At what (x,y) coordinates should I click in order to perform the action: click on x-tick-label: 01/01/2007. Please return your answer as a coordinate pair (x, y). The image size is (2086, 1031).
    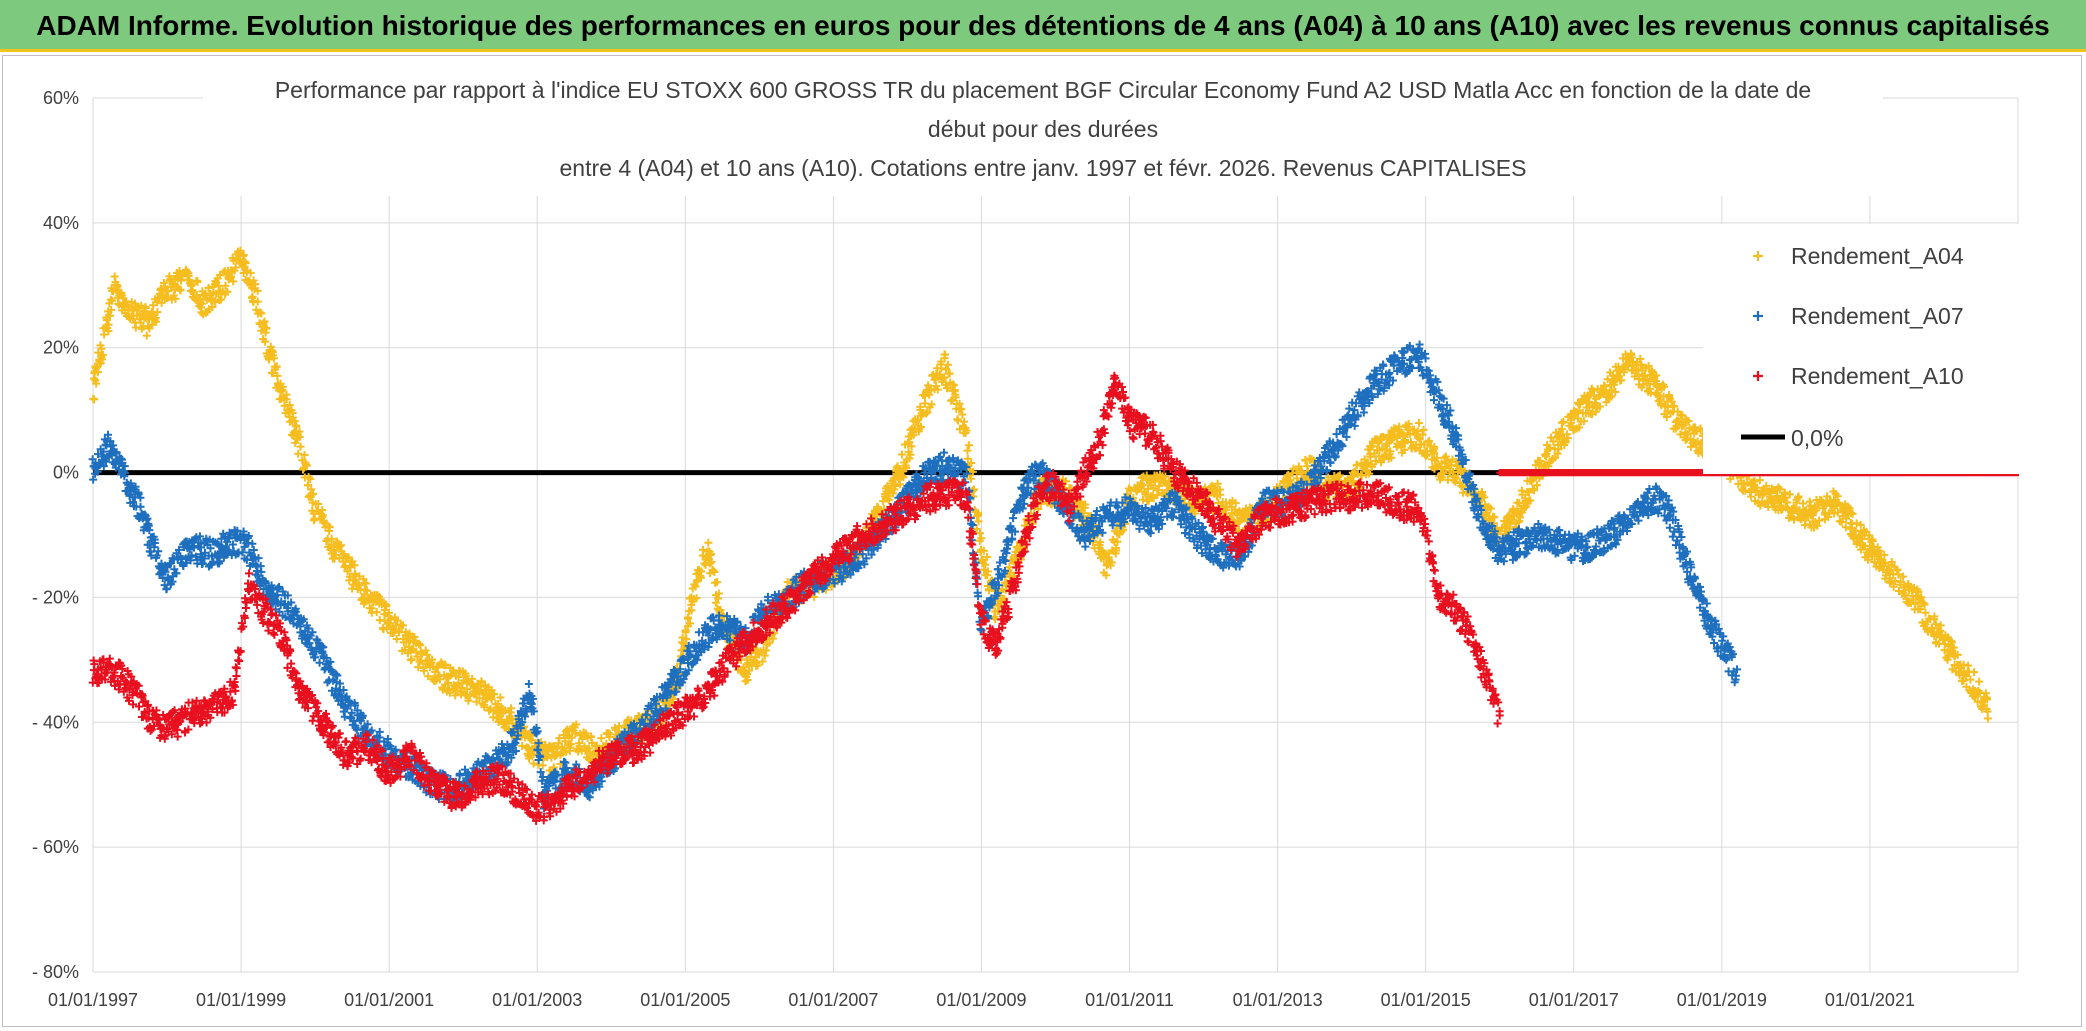
    Looking at the image, I should click on (833, 1000).